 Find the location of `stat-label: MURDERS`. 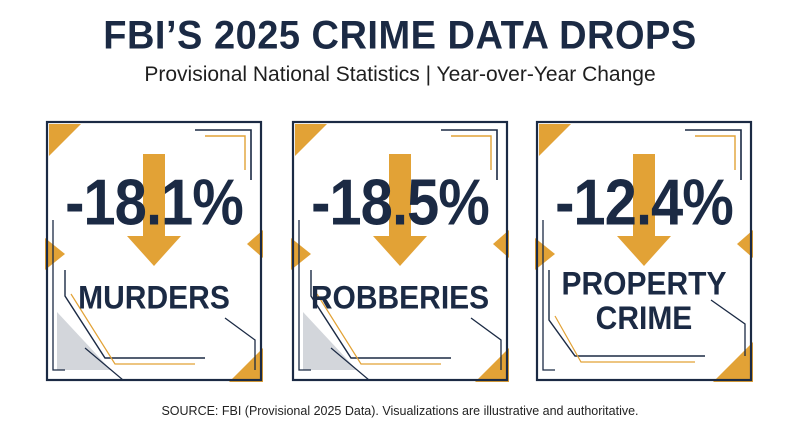

stat-label: MURDERS is located at coordinates (154, 298).